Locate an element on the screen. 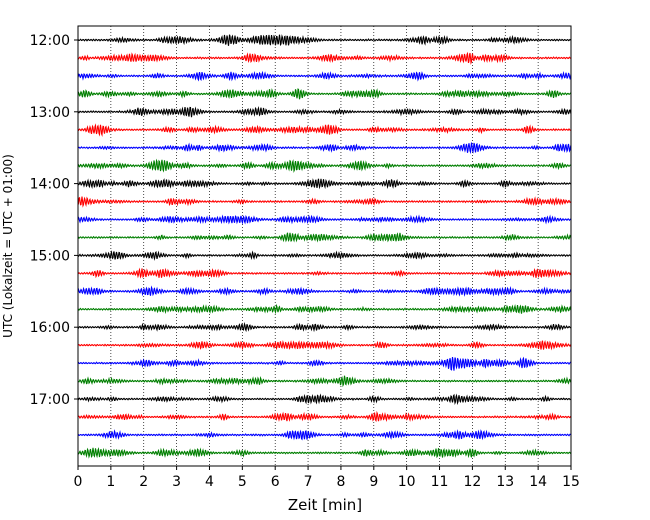 This screenshot has height=520, width=650. y-axis-ticks: 12:00 13:00 14:00 15:00 16:00 17:00 is located at coordinates (54, 220).